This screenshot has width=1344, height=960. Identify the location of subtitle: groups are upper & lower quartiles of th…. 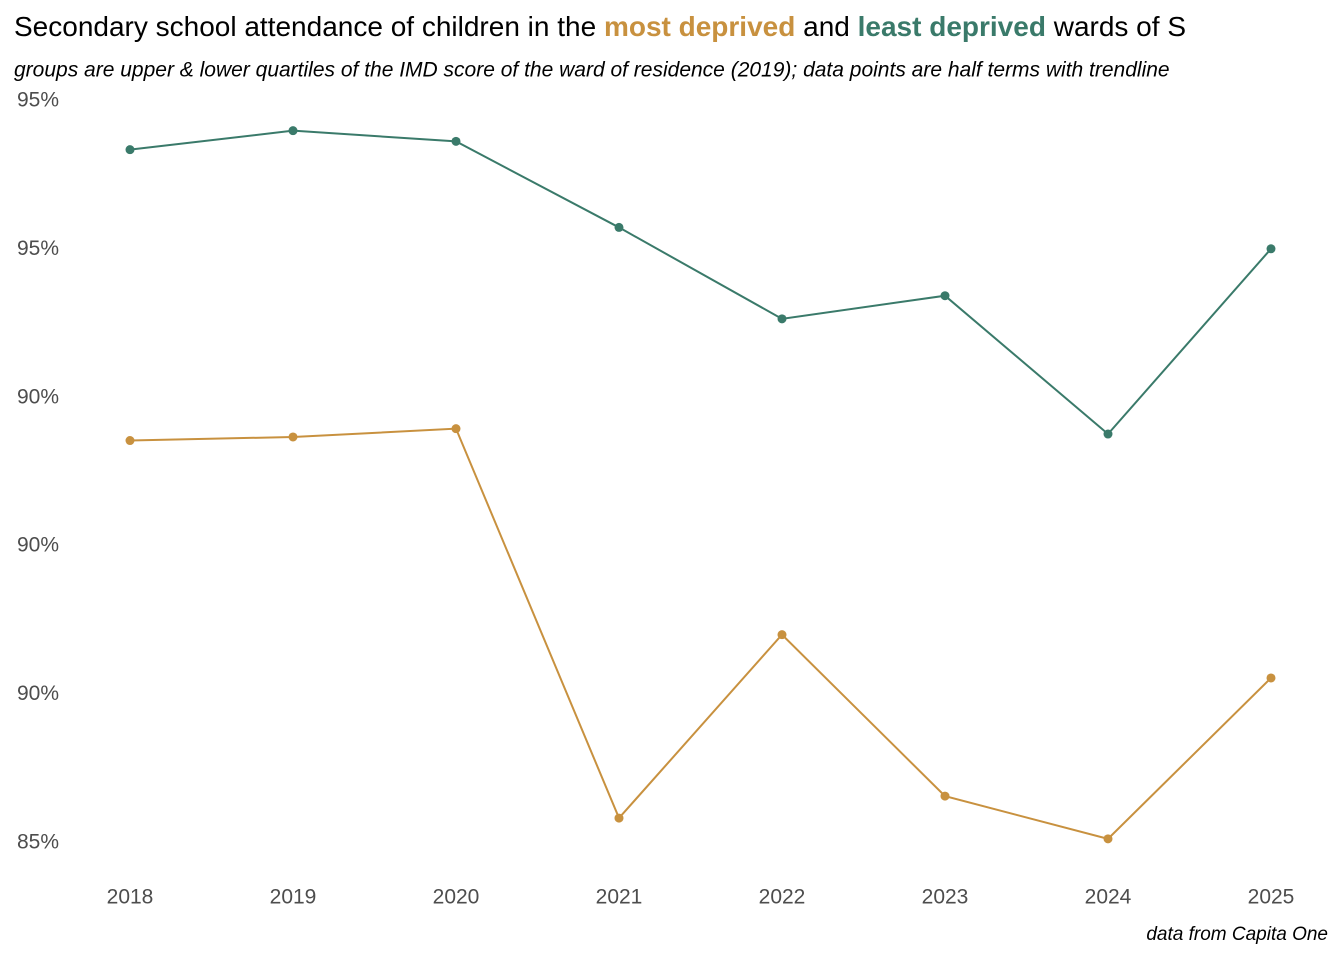
(592, 70).